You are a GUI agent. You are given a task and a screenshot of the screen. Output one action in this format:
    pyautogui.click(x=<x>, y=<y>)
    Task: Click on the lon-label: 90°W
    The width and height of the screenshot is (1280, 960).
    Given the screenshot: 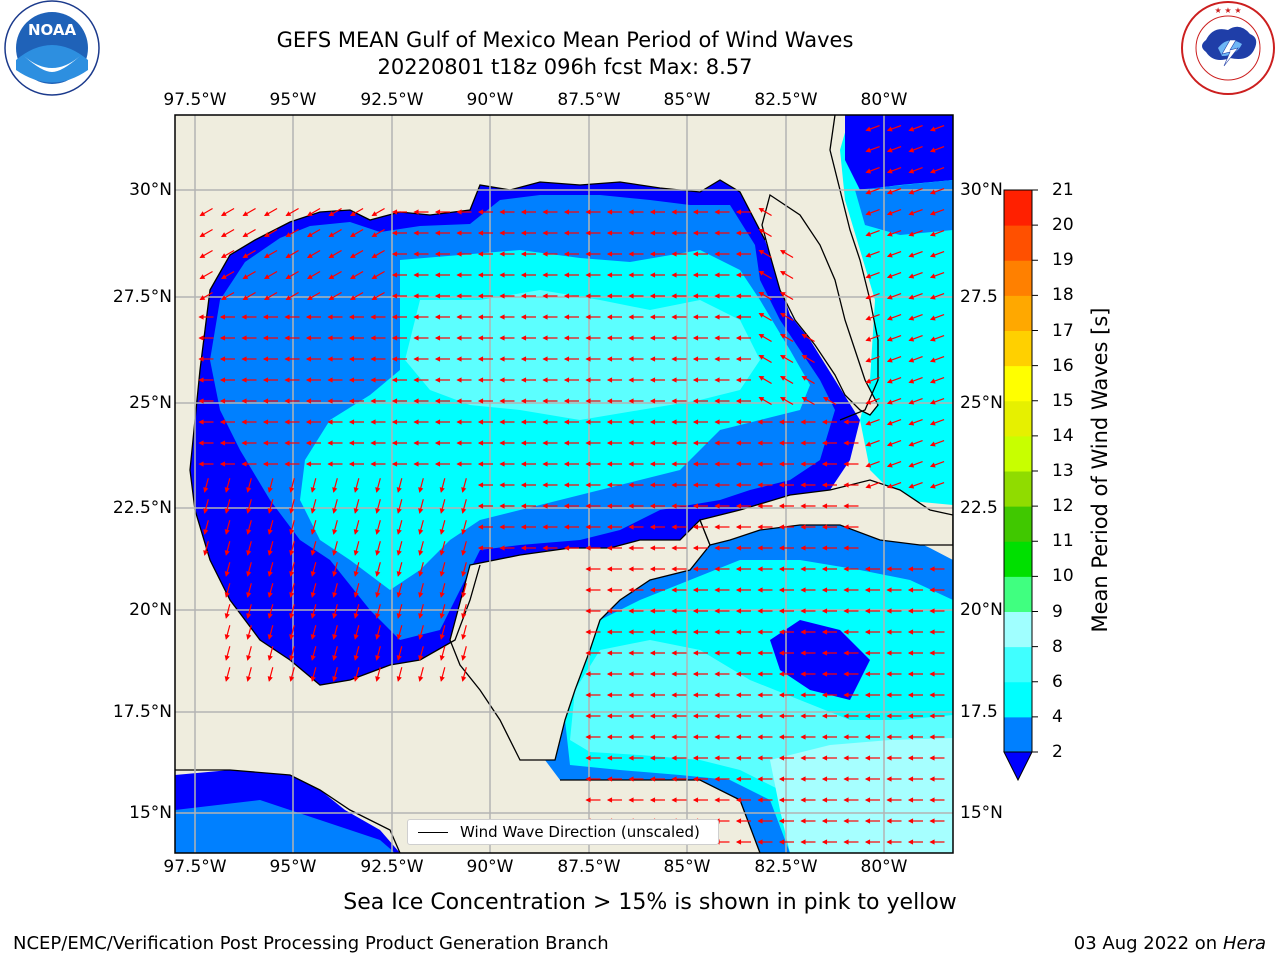 What is the action you would take?
    pyautogui.click(x=490, y=867)
    